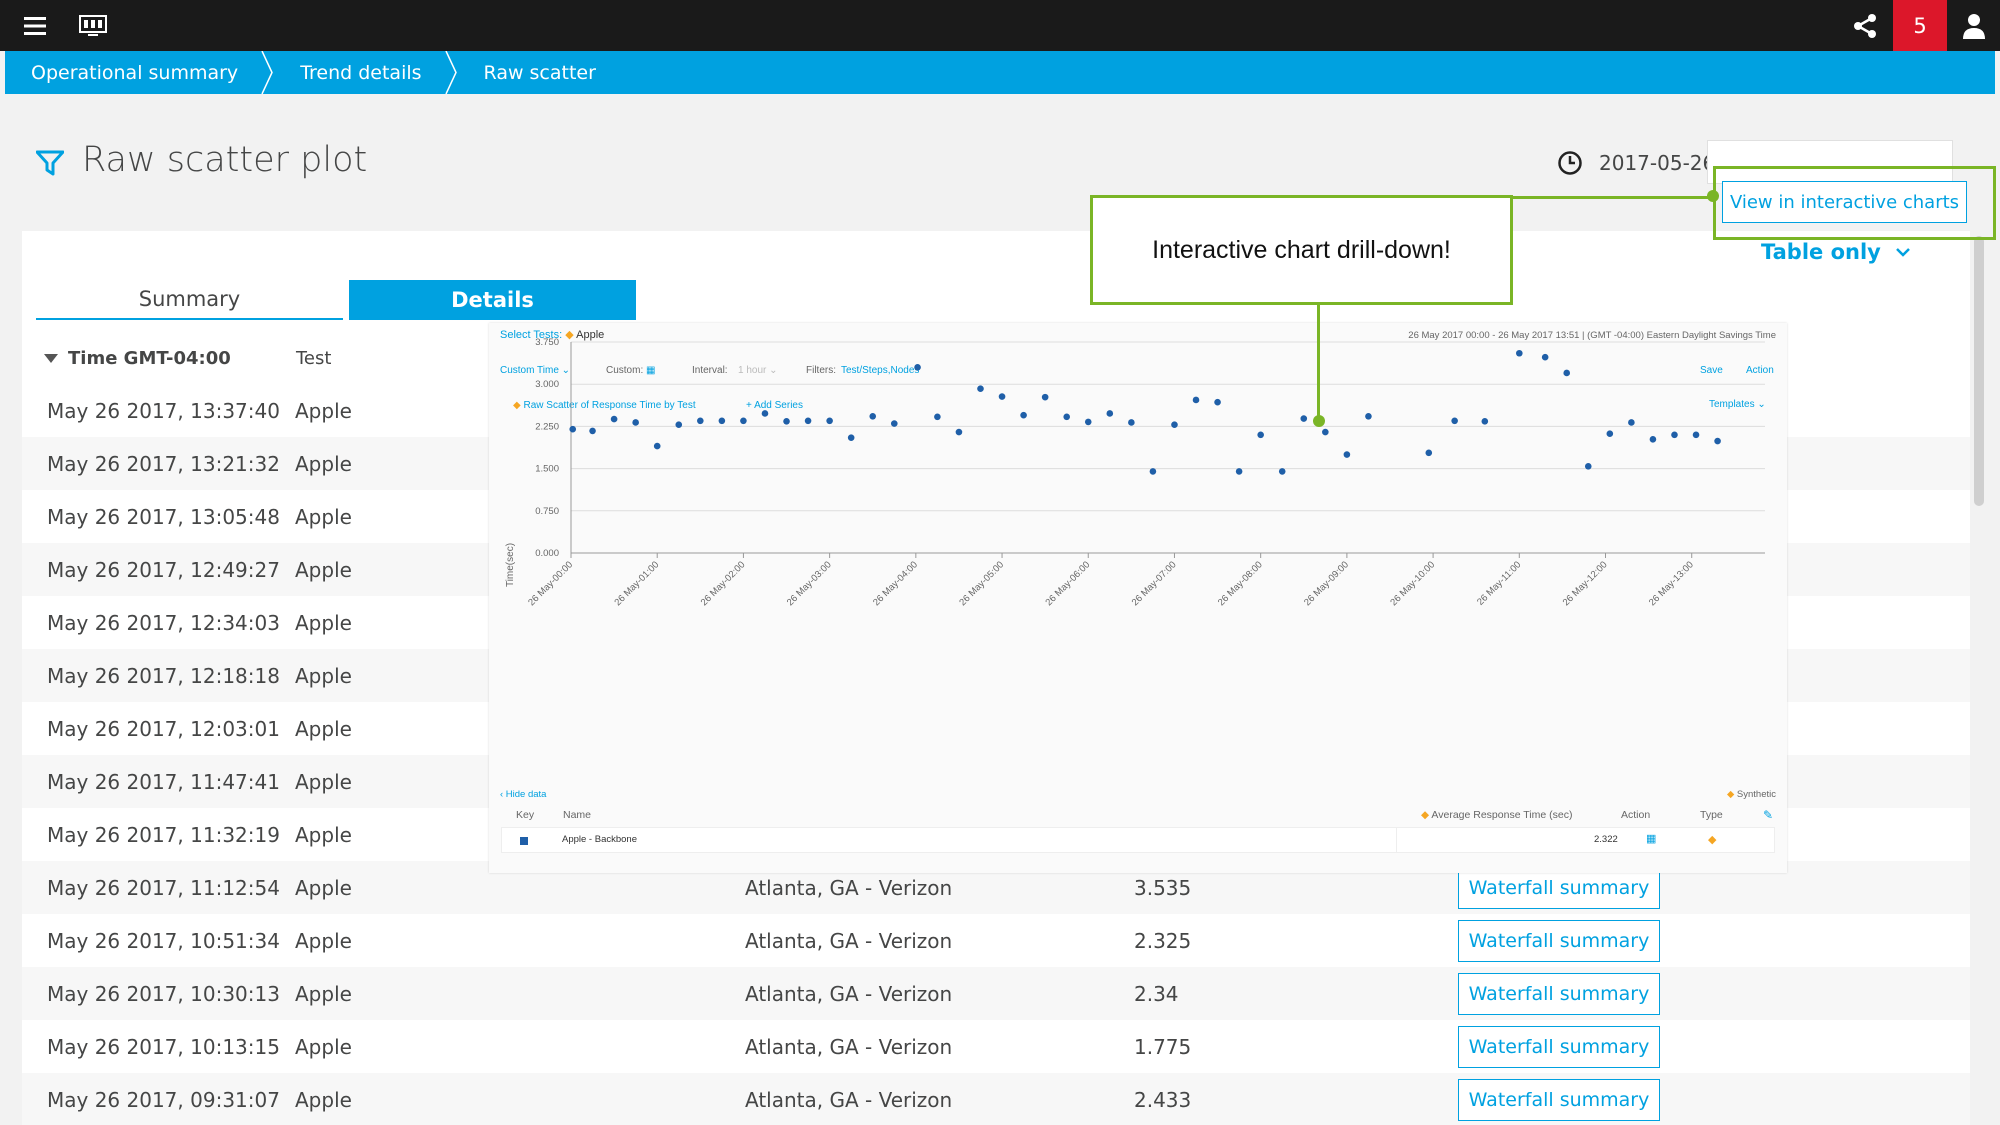 The width and height of the screenshot is (2000, 1125). What do you see at coordinates (535, 370) in the screenshot?
I see `custom-time-dropdown: Custom Time ⌄` at bounding box center [535, 370].